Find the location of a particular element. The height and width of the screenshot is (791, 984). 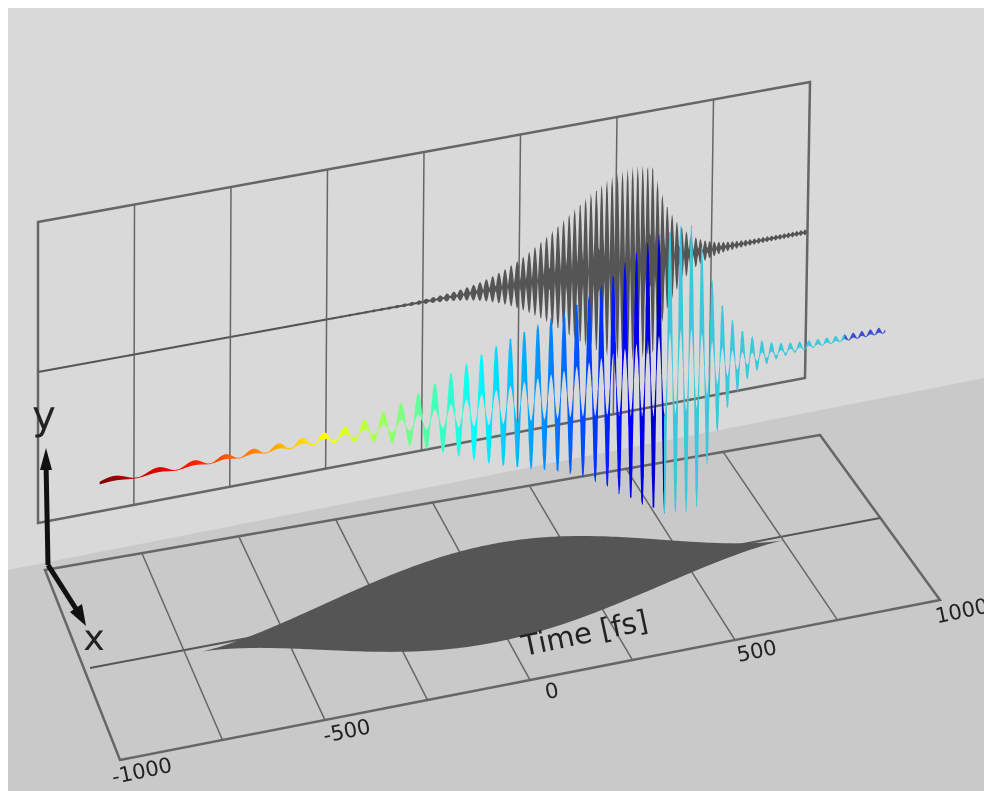

y-arrow-head is located at coordinates (46, 459).